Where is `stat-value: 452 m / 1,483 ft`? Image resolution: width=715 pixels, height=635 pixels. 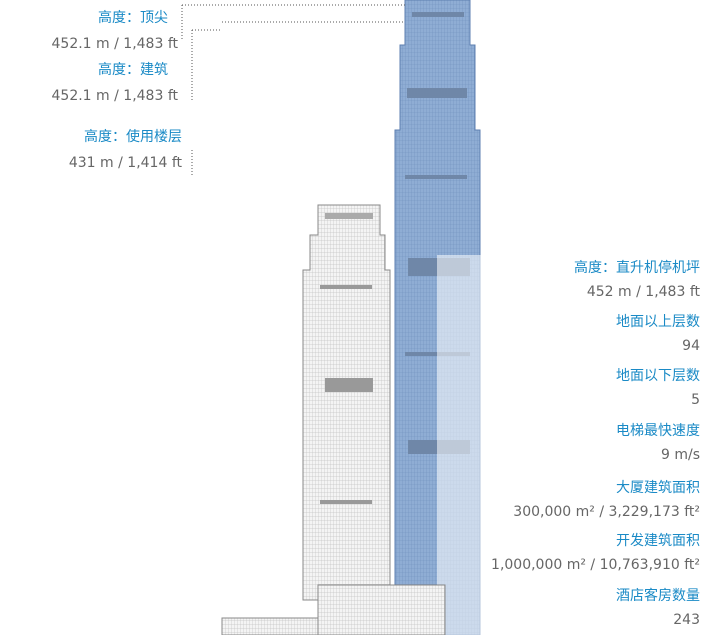
stat-value: 452 m / 1,483 ft is located at coordinates (644, 292).